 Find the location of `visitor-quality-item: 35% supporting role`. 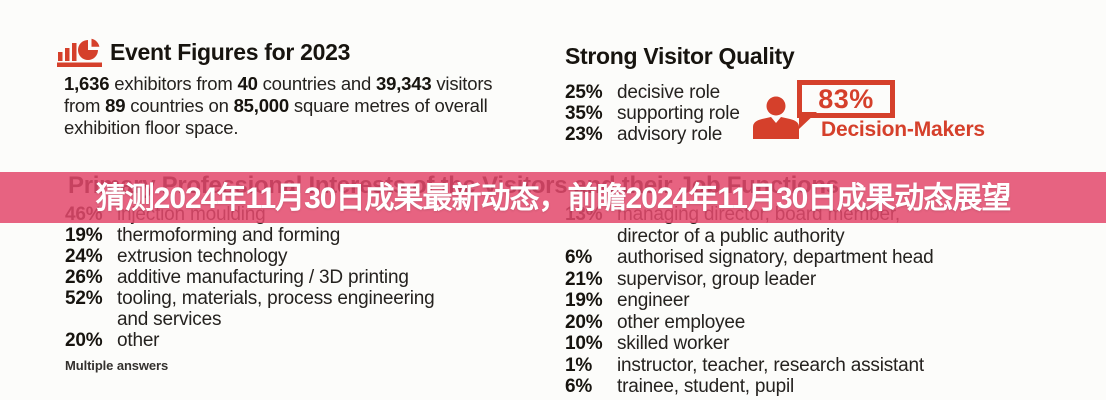

visitor-quality-item: 35% supporting role is located at coordinates (652, 113).